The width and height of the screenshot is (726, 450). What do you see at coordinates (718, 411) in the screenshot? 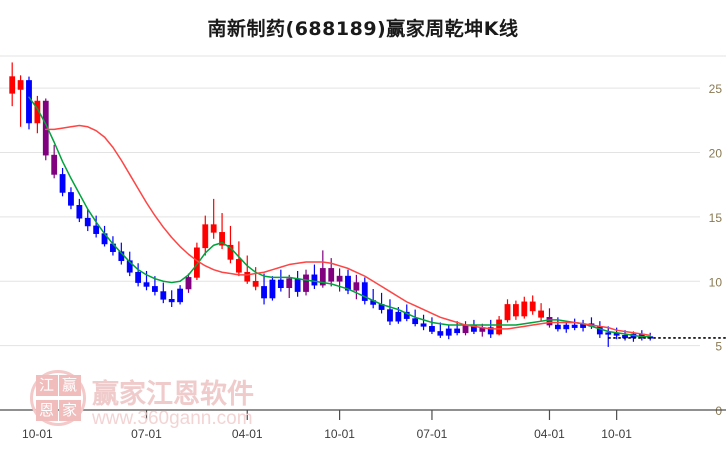
I see `y-tick-label: 0` at bounding box center [718, 411].